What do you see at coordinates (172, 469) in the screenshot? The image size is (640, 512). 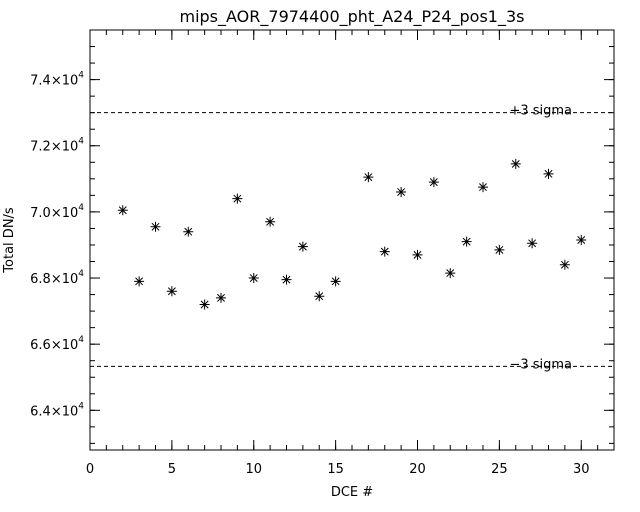 I see `x-tick-label: 5` at bounding box center [172, 469].